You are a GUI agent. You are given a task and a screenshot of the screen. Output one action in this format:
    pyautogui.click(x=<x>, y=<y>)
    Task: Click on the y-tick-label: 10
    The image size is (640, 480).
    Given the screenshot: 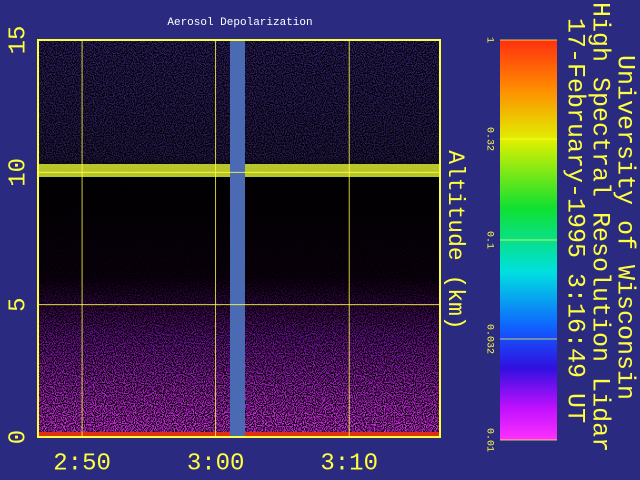 What is the action you would take?
    pyautogui.click(x=18, y=172)
    